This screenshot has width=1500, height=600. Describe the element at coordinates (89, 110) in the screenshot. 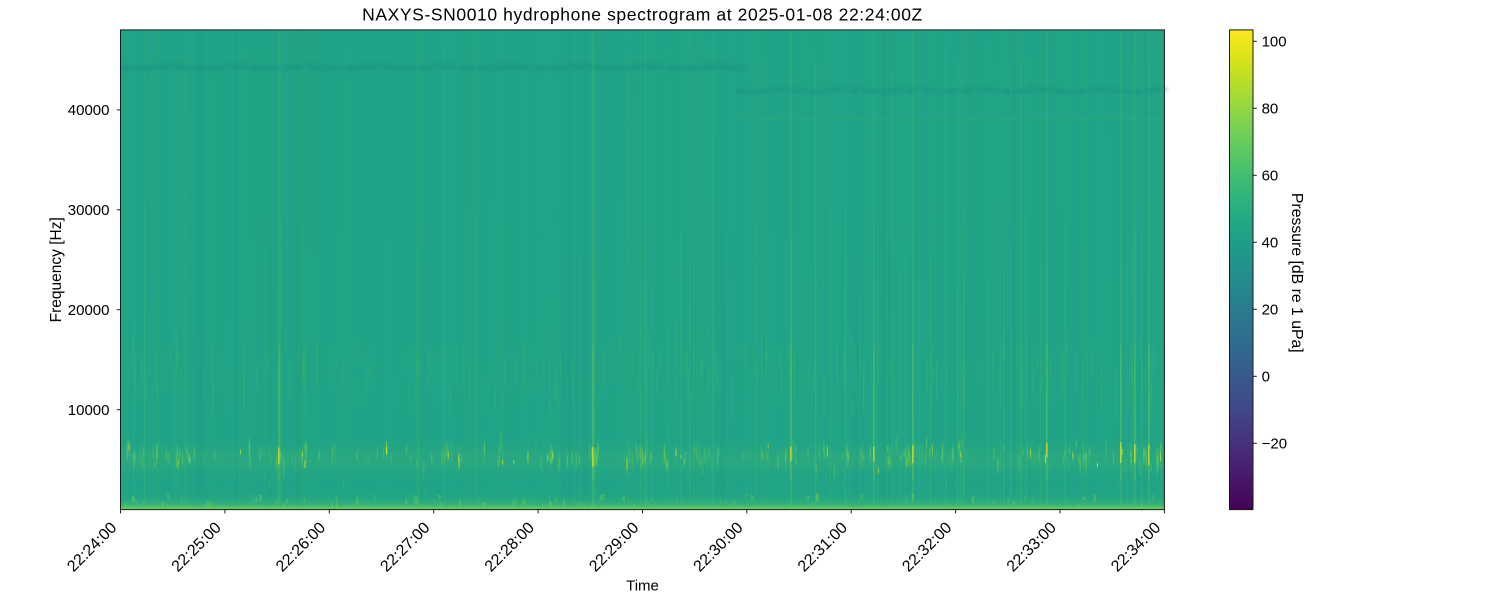

I see `svg-text: 40000` at that location.